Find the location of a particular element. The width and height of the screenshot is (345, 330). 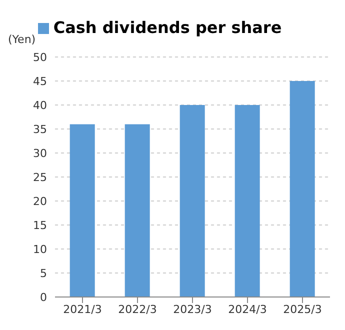

y-tick-label: 20 is located at coordinates (40, 201).